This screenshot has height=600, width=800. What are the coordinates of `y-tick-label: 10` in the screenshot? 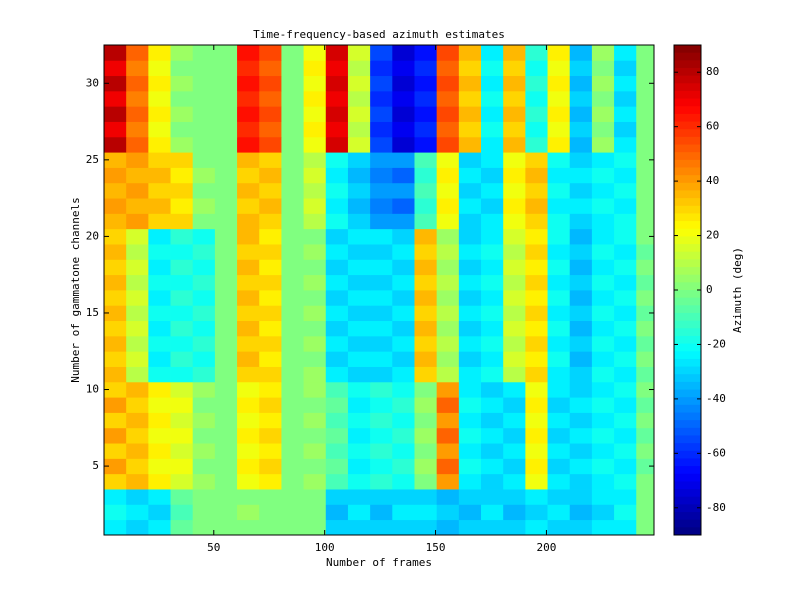 It's located at (92, 389).